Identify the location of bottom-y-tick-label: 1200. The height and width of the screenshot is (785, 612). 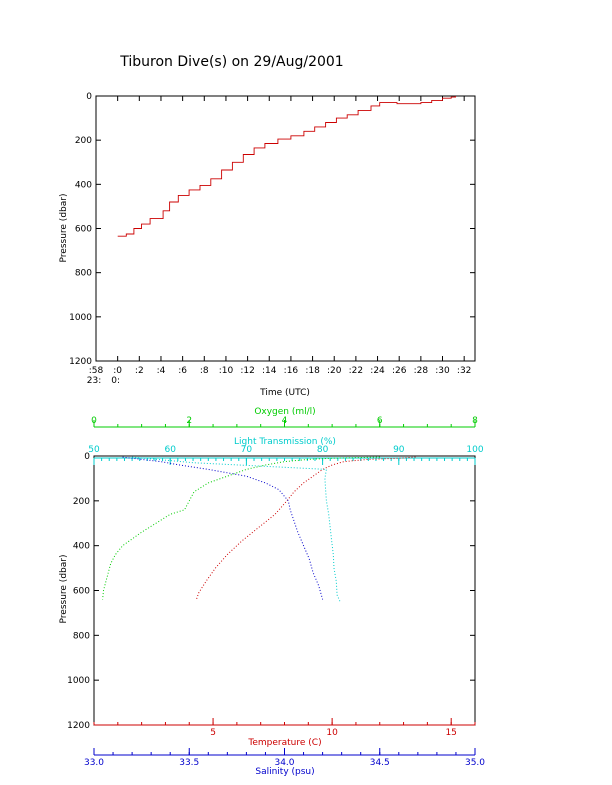
(78, 726).